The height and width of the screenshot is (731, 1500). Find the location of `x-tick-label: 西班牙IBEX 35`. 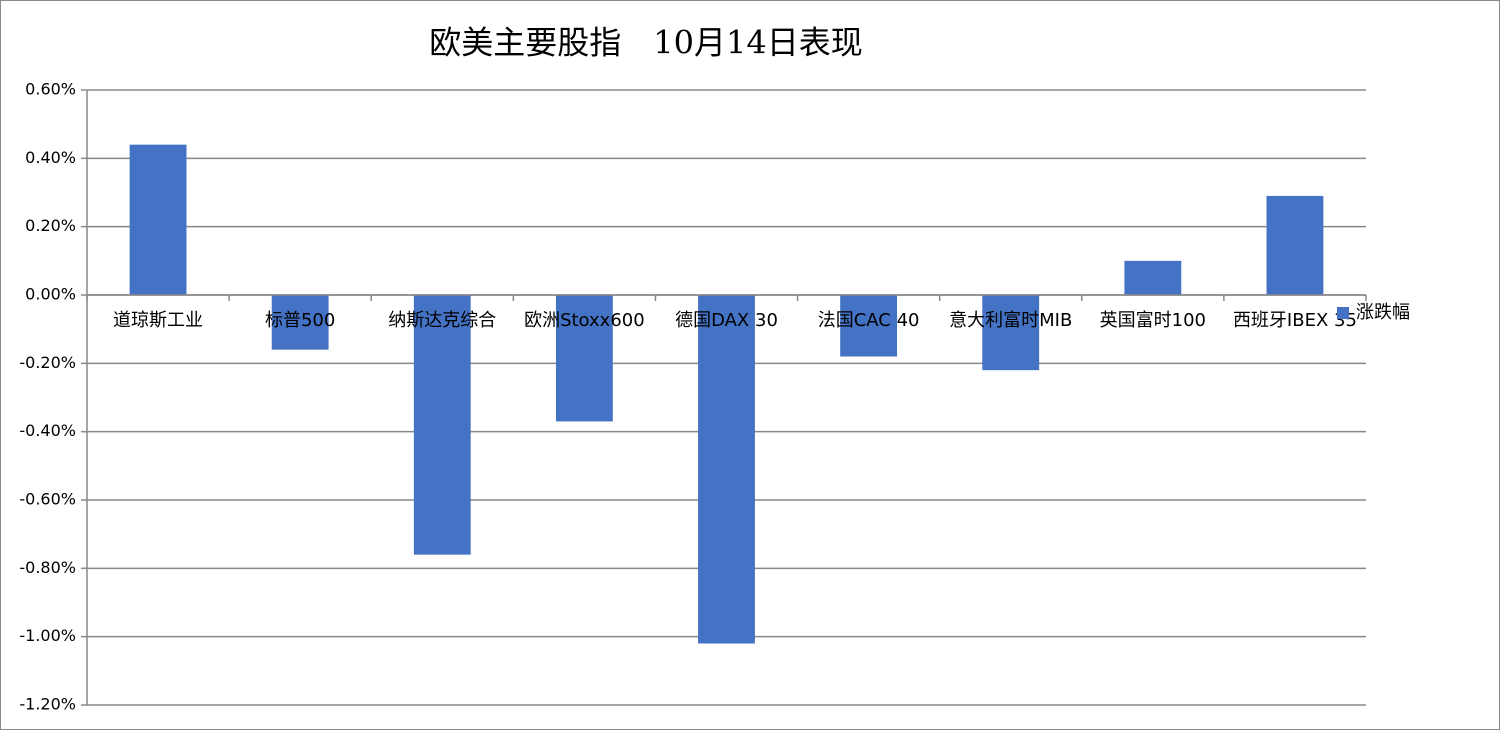

x-tick-label: 西班牙IBEX 35 is located at coordinates (1295, 320).